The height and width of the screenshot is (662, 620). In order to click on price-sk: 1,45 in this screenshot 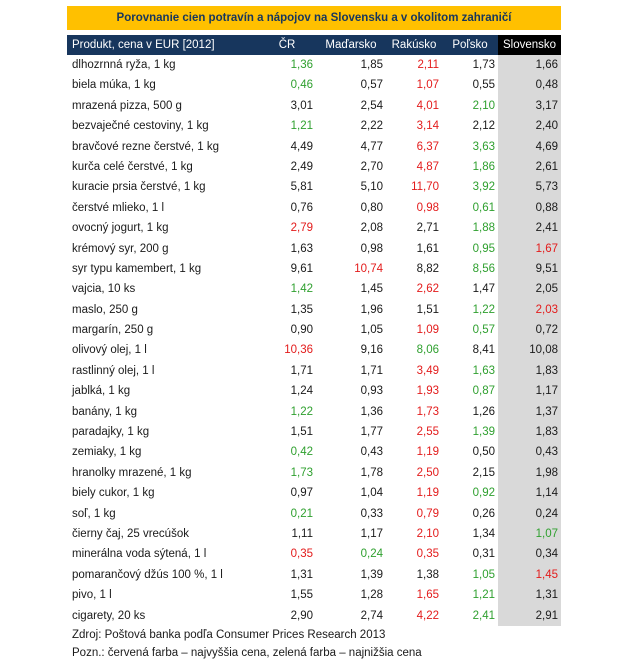, I will do `click(529, 575)`.